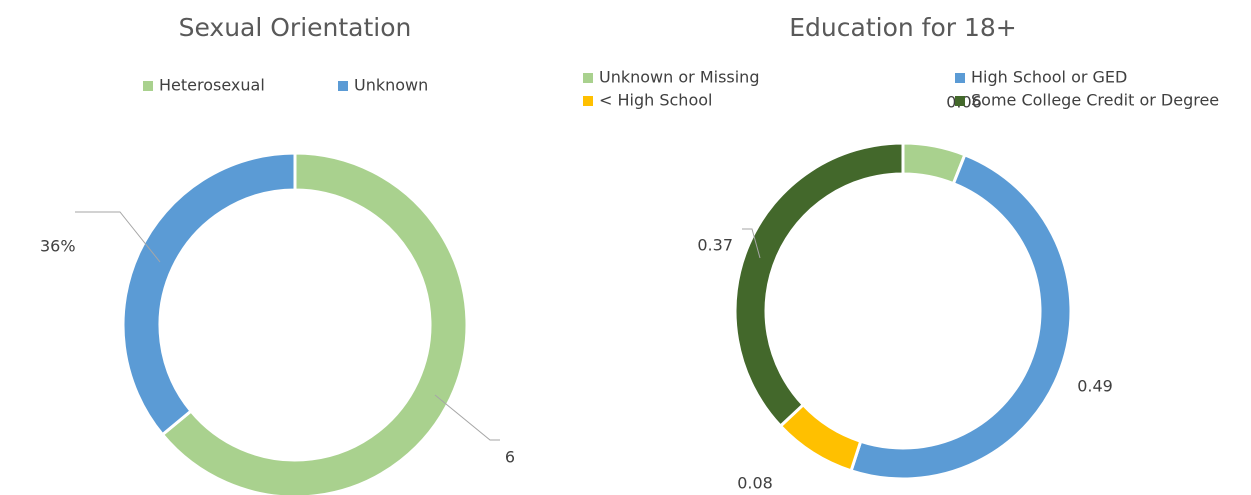  What do you see at coordinates (1095, 100) in the screenshot?
I see `legend-label: Some College Credit or Degree` at bounding box center [1095, 100].